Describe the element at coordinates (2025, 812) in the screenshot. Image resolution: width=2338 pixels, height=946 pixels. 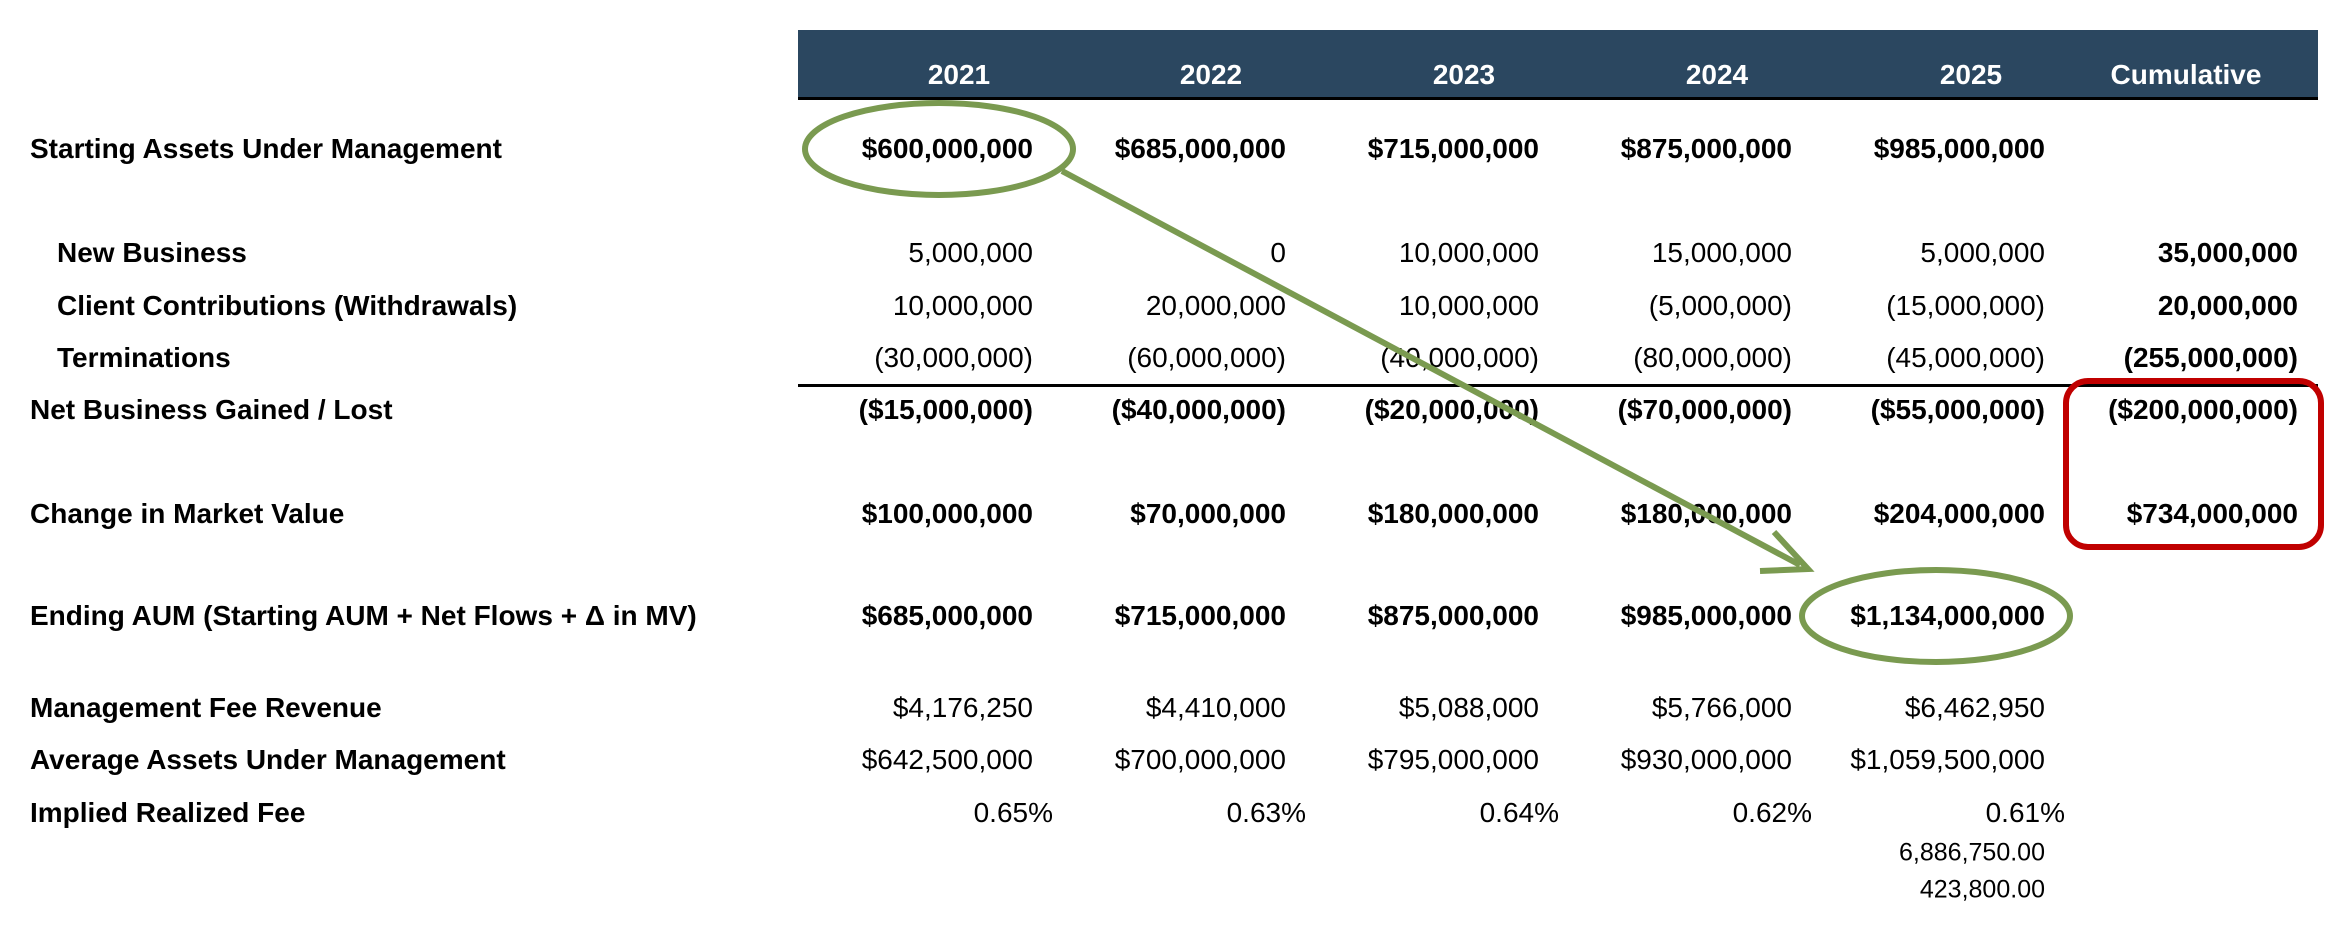
I see `table-cell: 0.61%` at that location.